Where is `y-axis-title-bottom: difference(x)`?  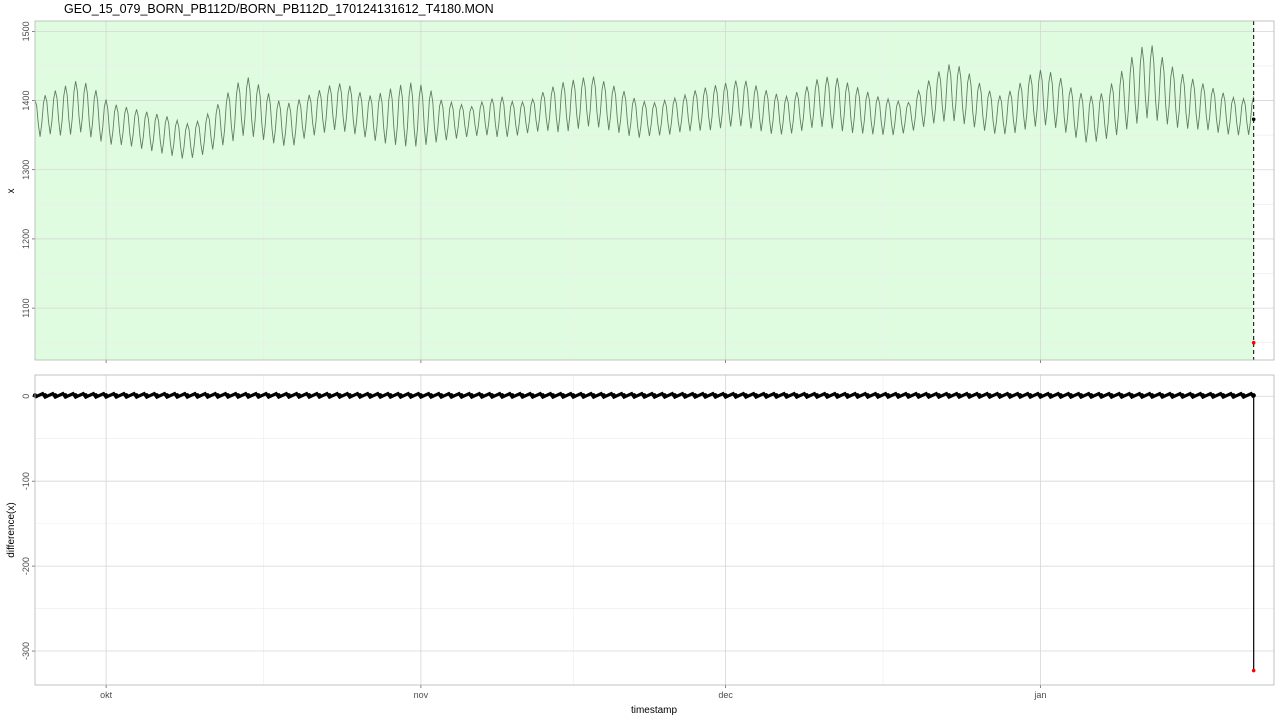 y-axis-title-bottom: difference(x) is located at coordinates (11, 529).